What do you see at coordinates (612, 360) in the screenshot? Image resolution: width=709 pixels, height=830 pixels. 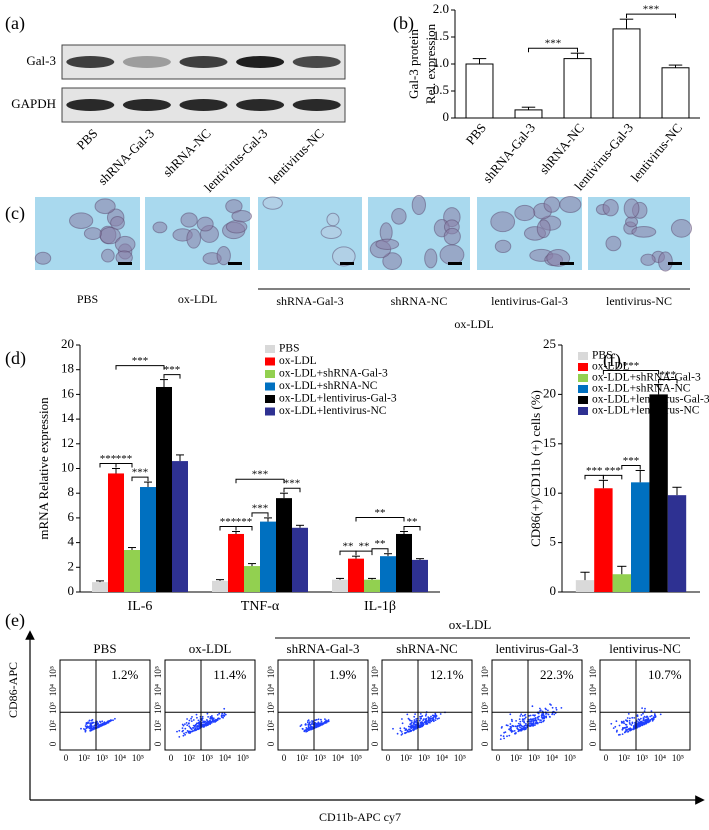 I see `panel-label: (f)` at bounding box center [612, 360].